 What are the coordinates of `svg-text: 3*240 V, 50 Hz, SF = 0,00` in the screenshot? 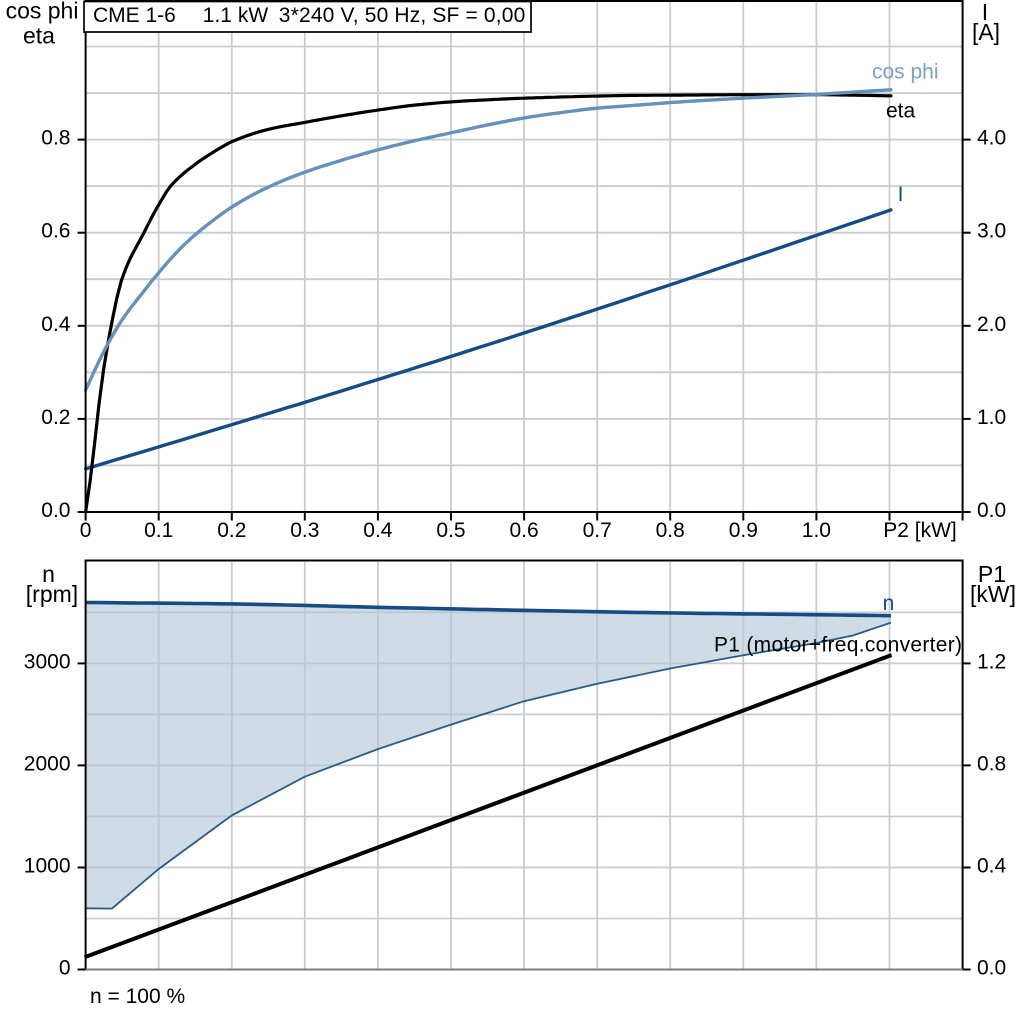 It's located at (402, 15).